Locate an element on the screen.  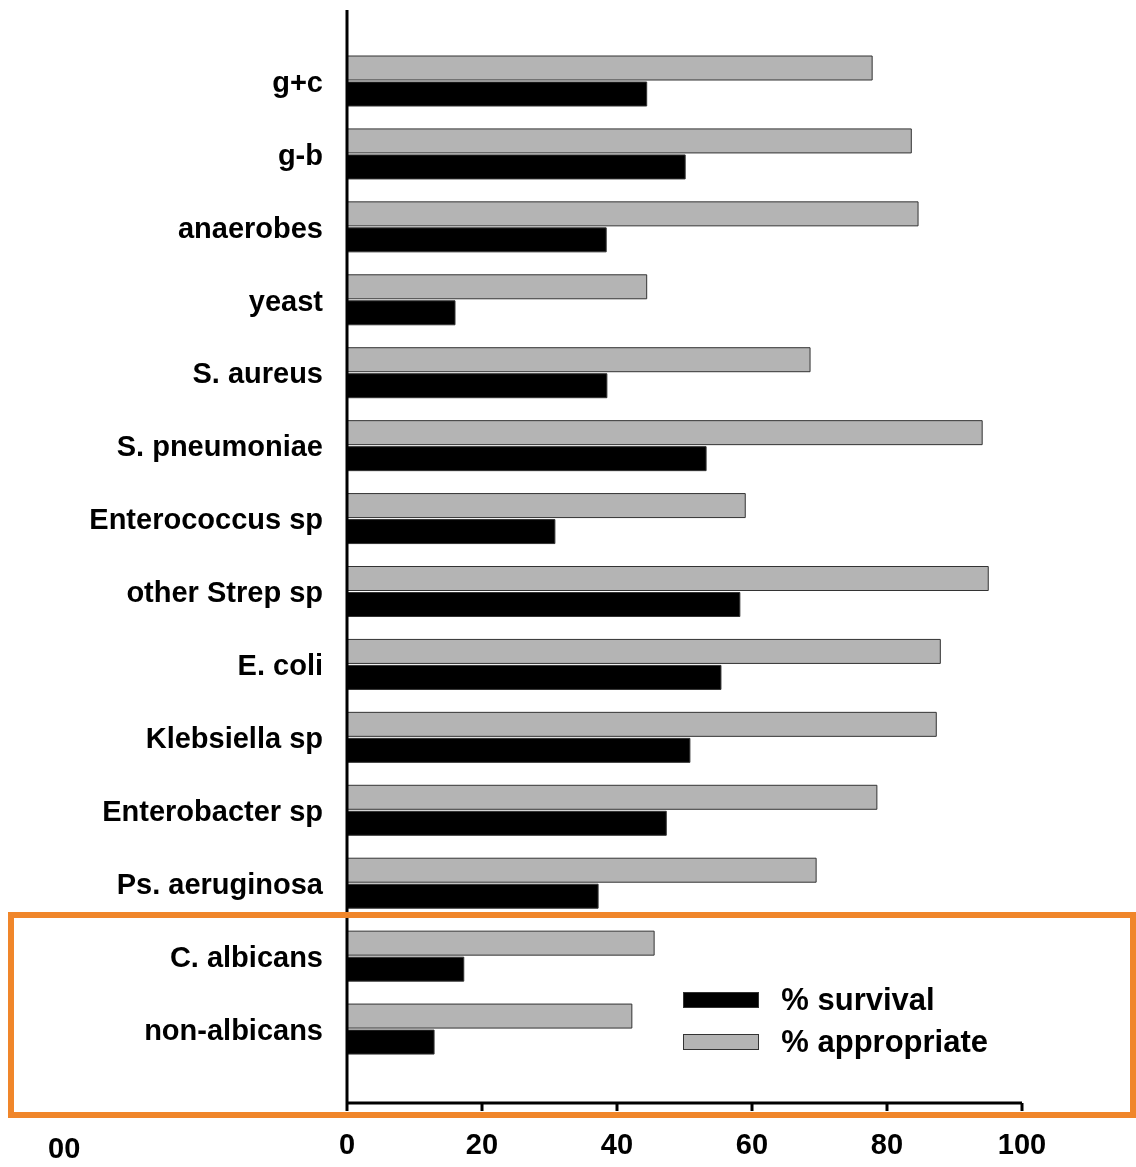
y-tick-label: S. aureus is located at coordinates (257, 373).